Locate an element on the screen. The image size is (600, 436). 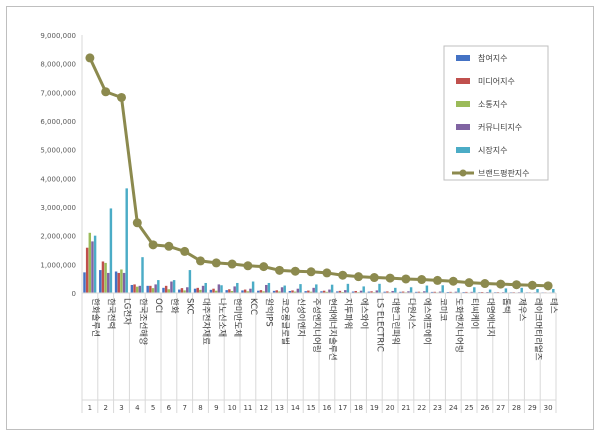
rank-label: 18 is located at coordinates (358, 408).